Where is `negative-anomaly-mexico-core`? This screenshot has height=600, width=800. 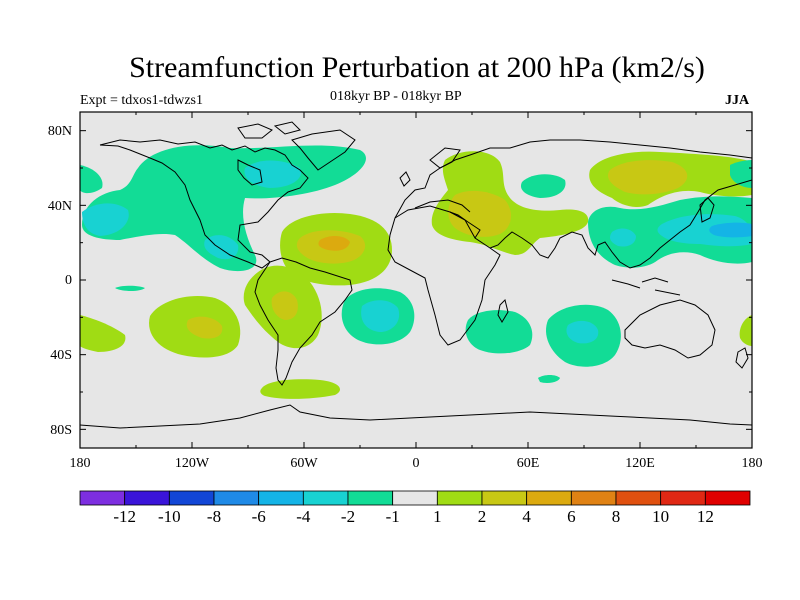
negative-anomaly-mexico-core is located at coordinates (221, 247).